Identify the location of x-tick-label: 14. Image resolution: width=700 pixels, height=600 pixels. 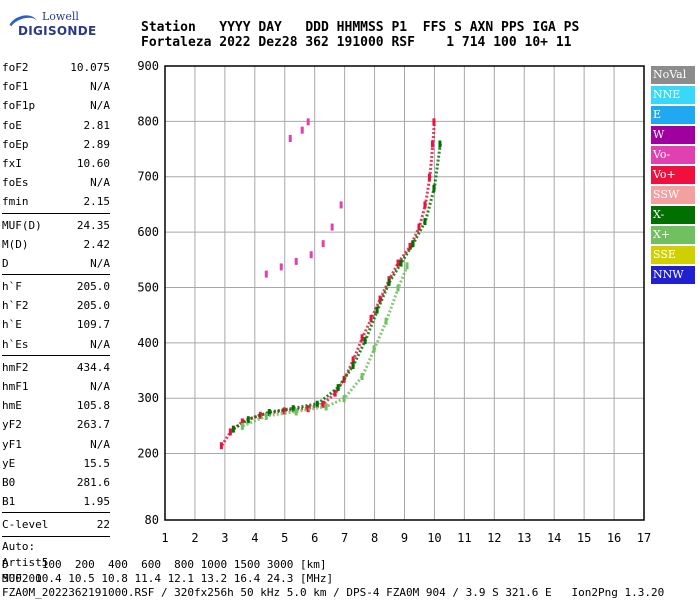
(554, 538).